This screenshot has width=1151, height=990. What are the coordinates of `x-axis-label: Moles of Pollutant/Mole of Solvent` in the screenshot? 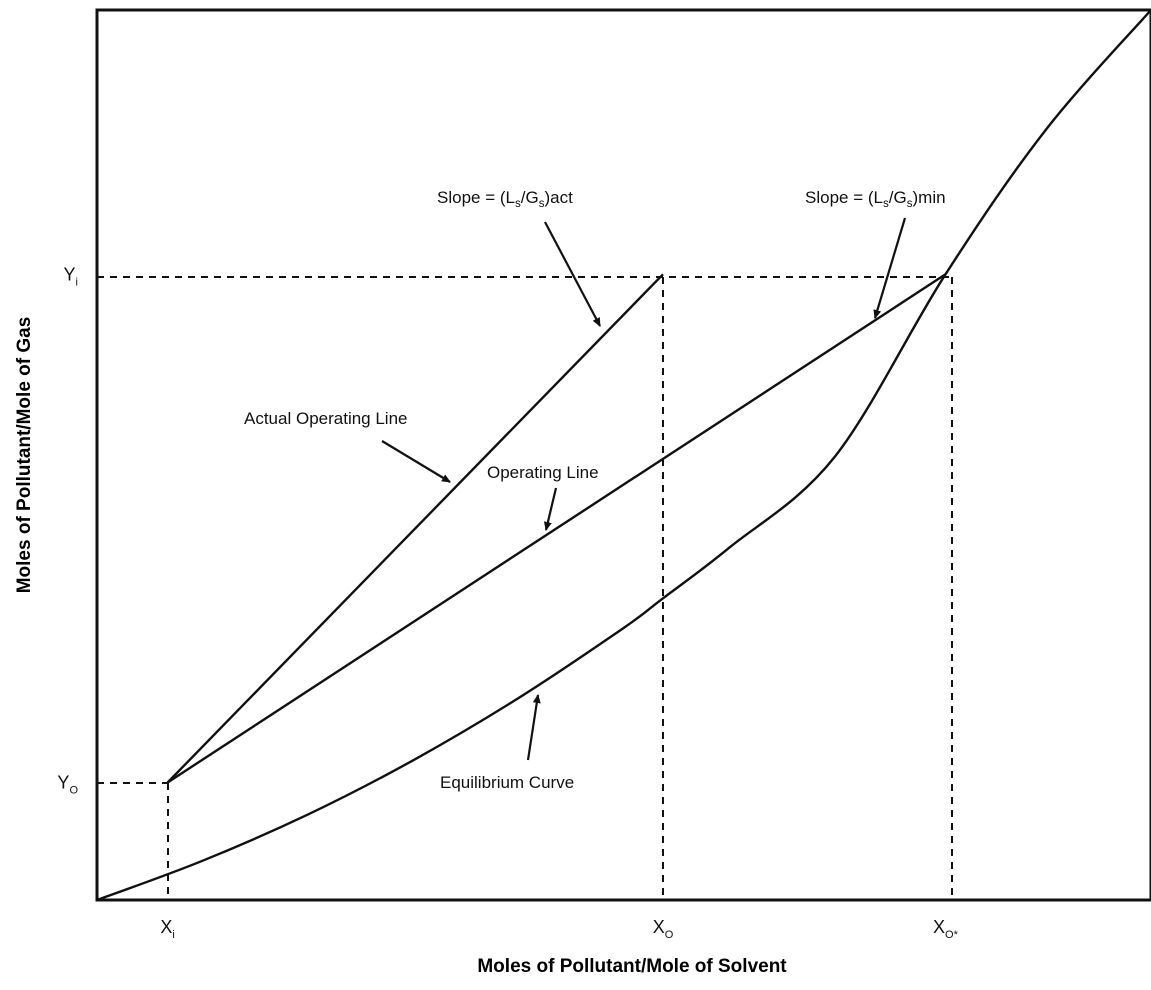 It's located at (632, 966).